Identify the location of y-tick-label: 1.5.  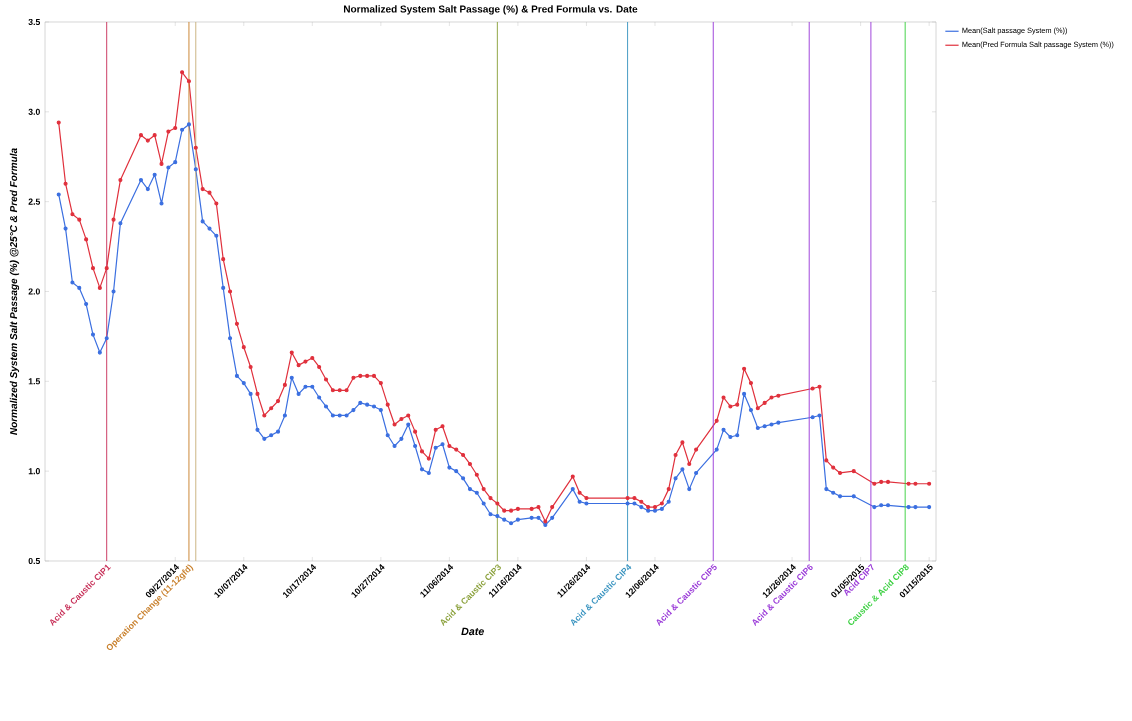
(34, 381).